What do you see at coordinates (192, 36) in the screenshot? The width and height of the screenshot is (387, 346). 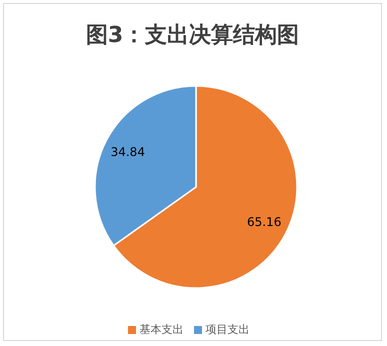 I see `chart-title: 图3：支出决算结构图` at bounding box center [192, 36].